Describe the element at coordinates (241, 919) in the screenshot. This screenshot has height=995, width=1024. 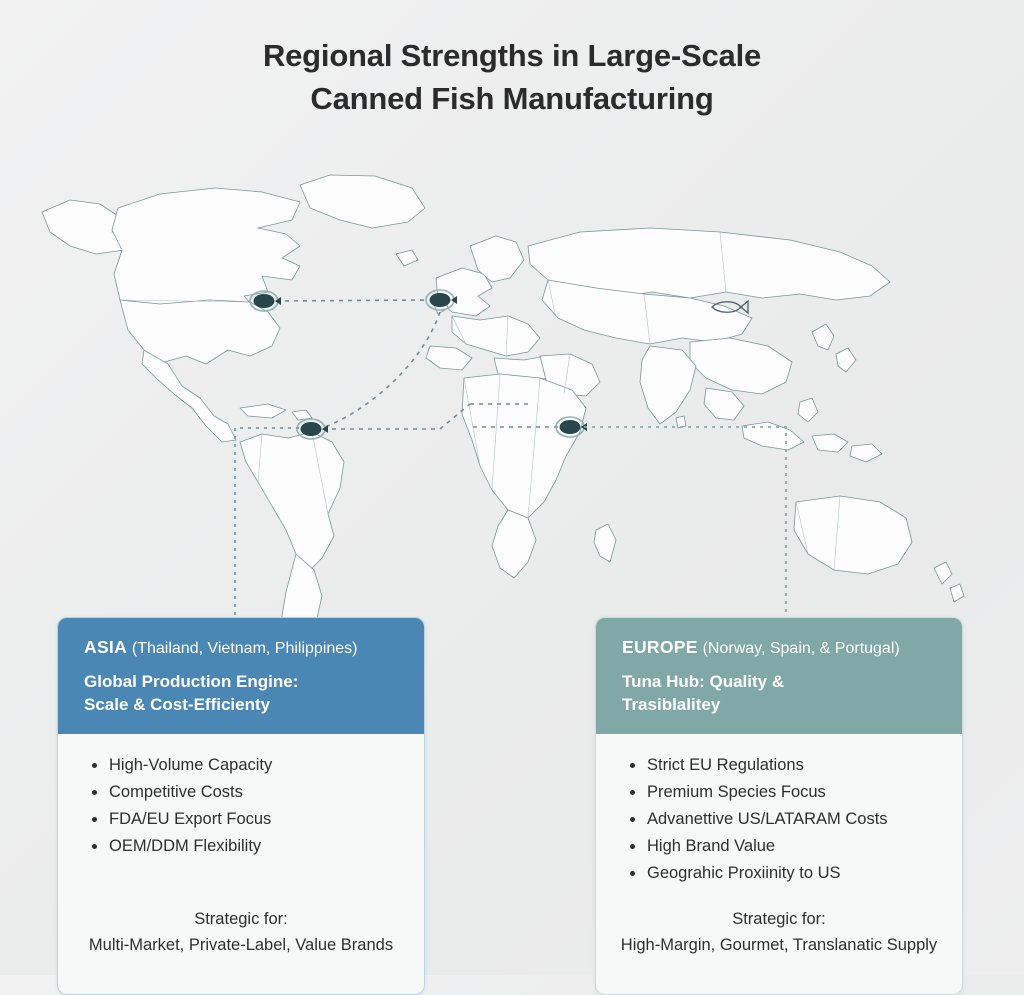
I see `strategic-label-asia: Strategic for:` at that location.